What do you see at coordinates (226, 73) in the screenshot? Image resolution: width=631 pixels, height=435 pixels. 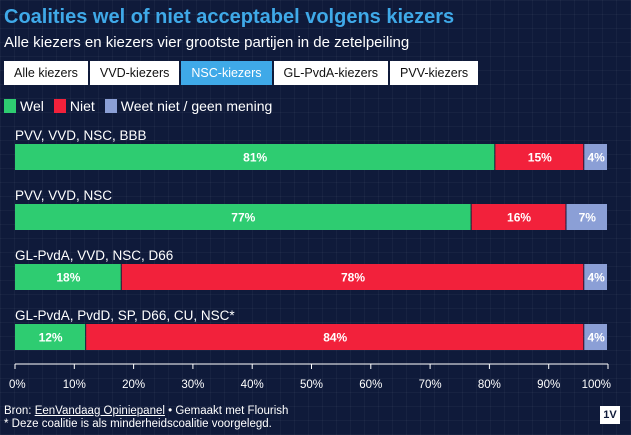 I see `tab-nsc-kiezers: NSC-kiezers` at bounding box center [226, 73].